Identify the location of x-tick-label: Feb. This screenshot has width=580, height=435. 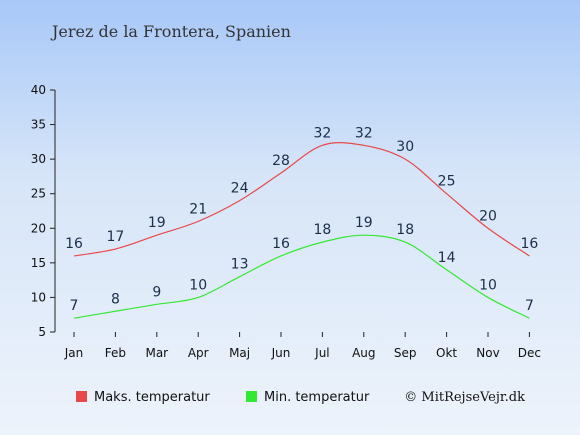
(115, 353).